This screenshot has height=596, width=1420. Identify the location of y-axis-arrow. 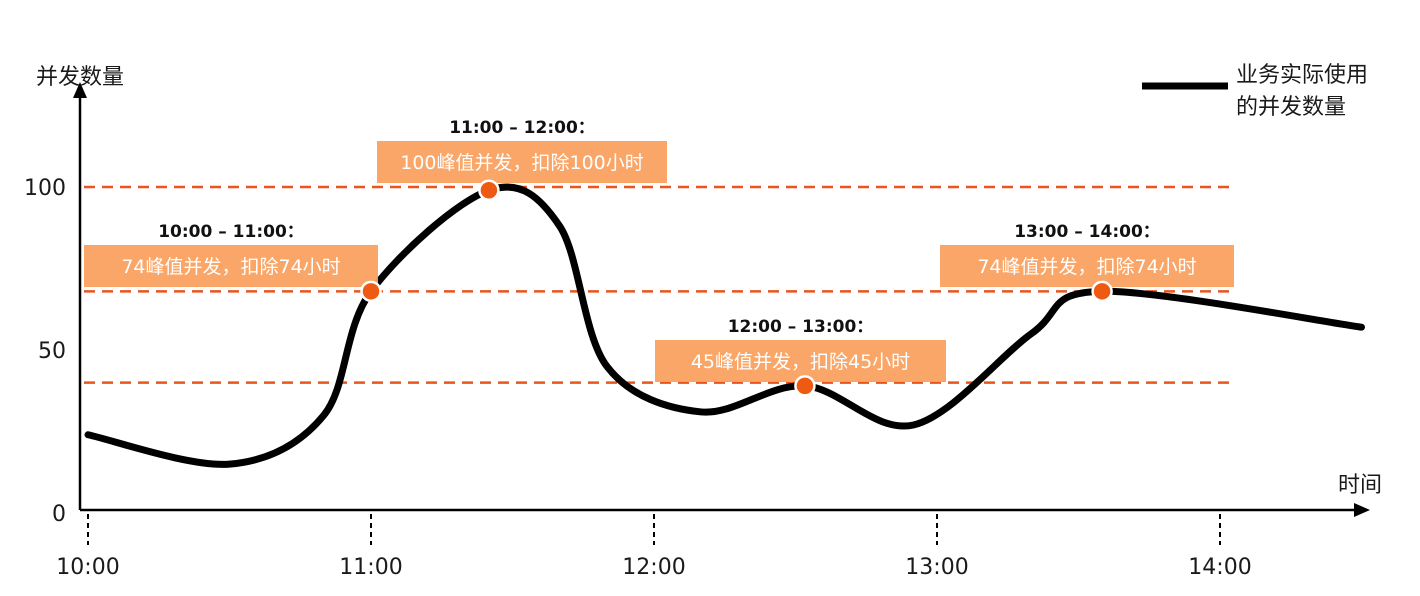
(80, 90).